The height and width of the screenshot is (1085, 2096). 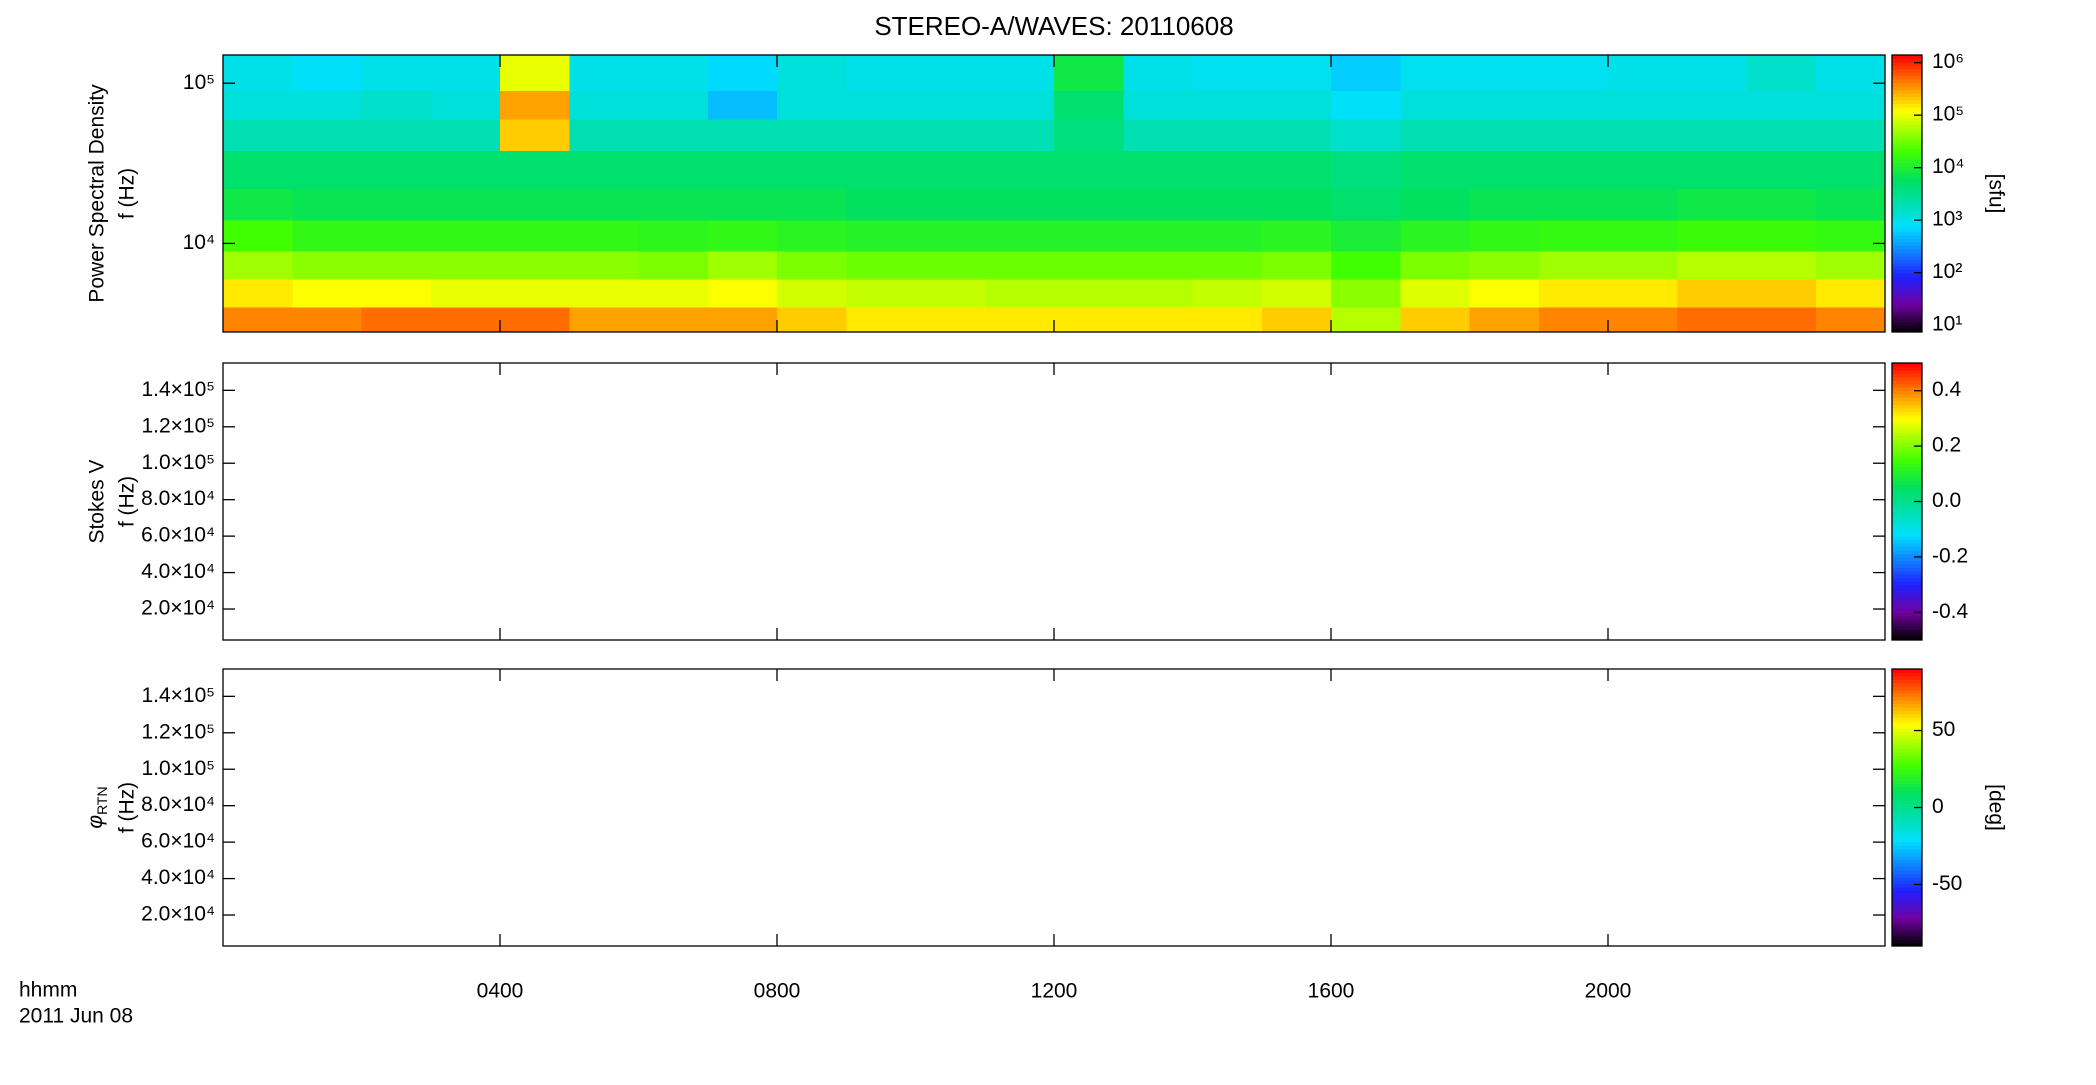 What do you see at coordinates (178, 877) in the screenshot?
I see `y-tick-label: 4.0×10⁴` at bounding box center [178, 877].